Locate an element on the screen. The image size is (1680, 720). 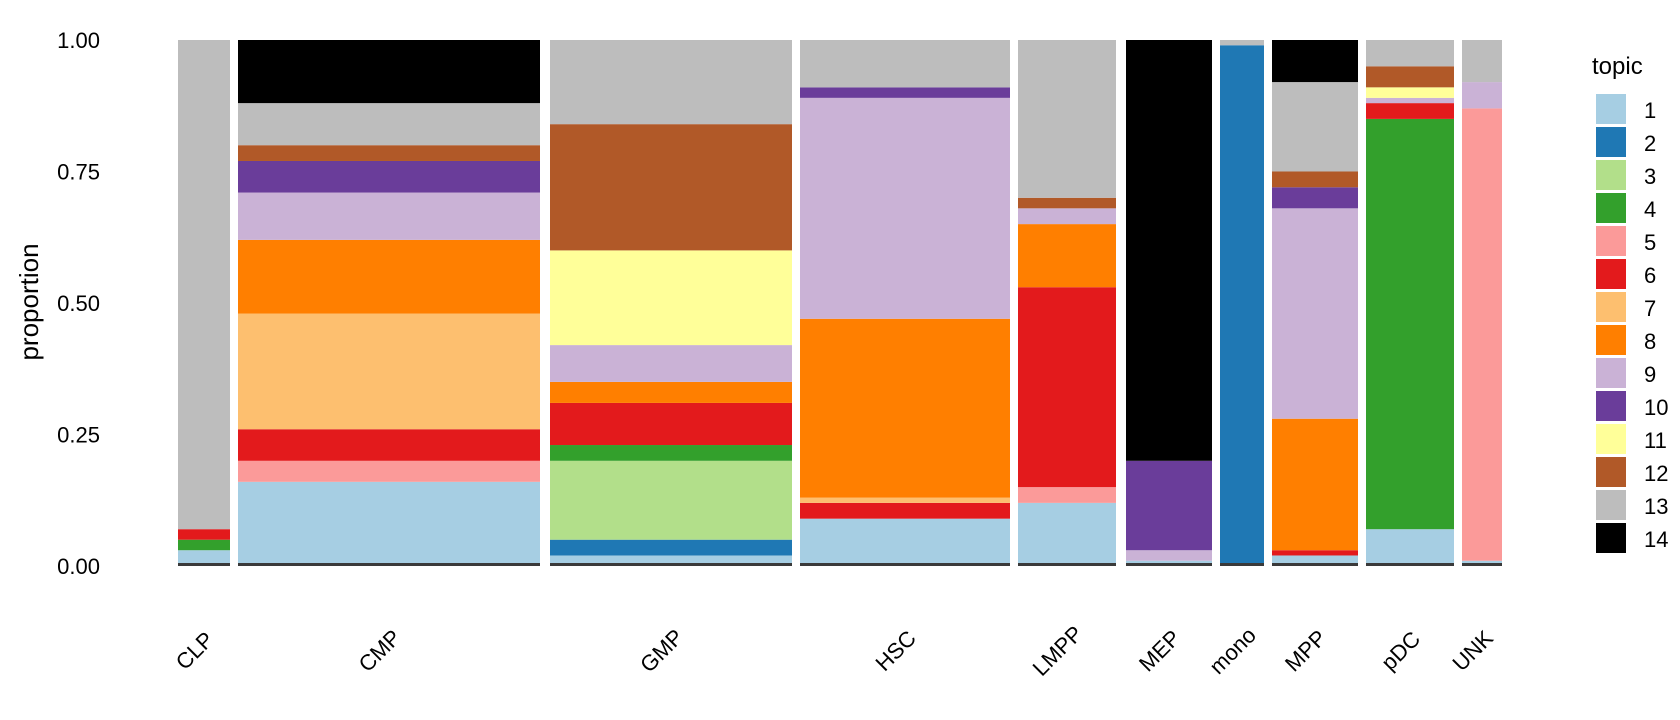
bar-group-hsc is located at coordinates (905, 303).